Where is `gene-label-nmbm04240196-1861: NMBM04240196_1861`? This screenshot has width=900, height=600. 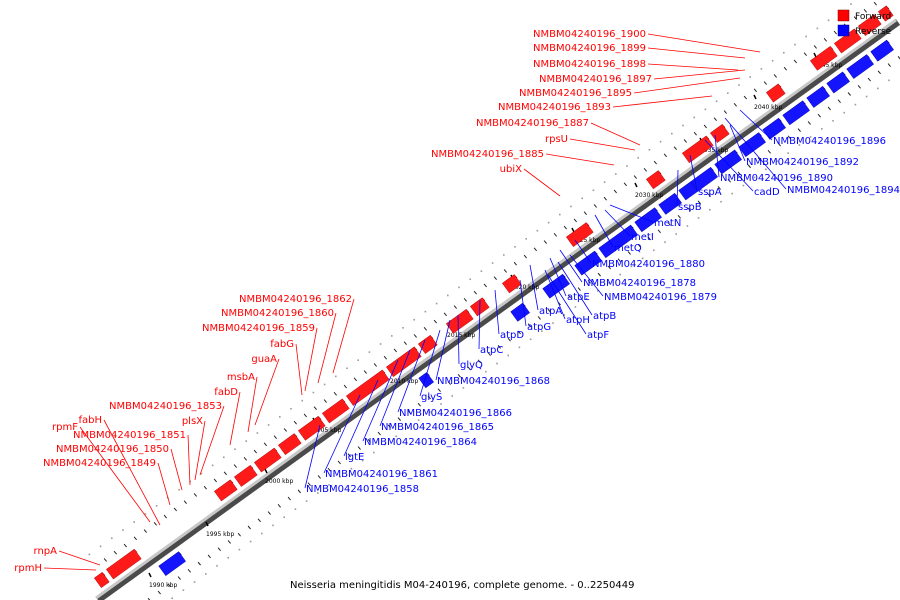
gene-label-nmbm04240196-1861: NMBM04240196_1861 is located at coordinates (381, 474).